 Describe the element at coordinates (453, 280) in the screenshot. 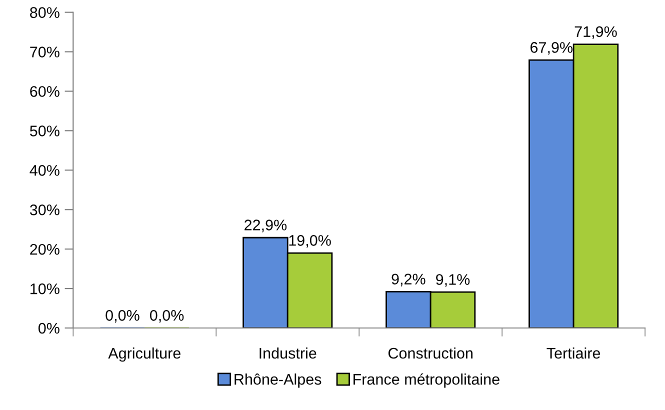

I see `data-label: 9,1%` at that location.